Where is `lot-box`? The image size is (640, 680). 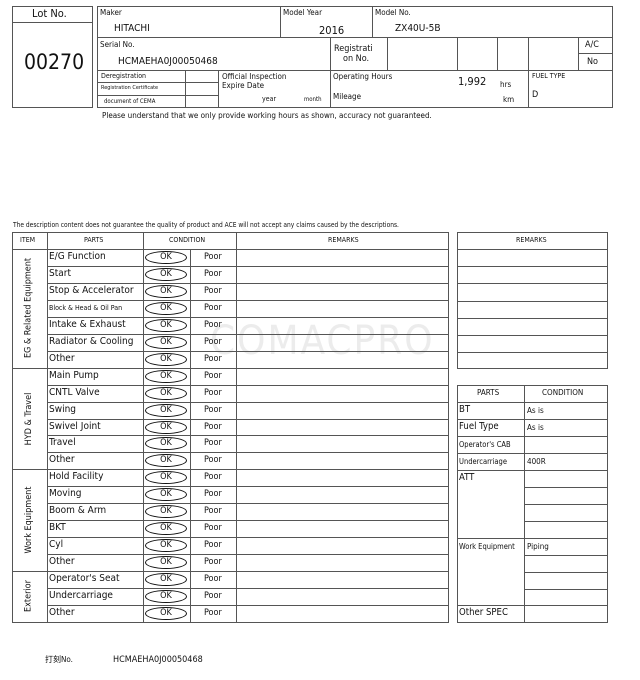
lot-box is located at coordinates (52, 57).